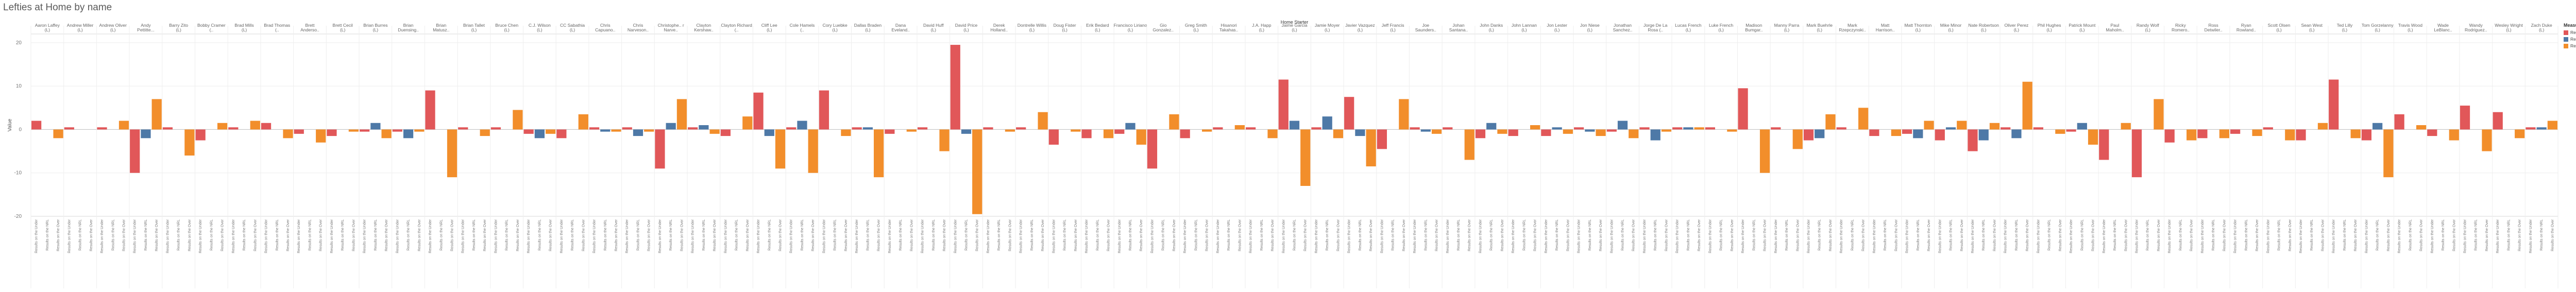 Image resolution: width=2576 pixels, height=292 pixels. Describe the element at coordinates (506, 27) in the screenshot. I see `category-label: Bruce Chen (L)` at that location.